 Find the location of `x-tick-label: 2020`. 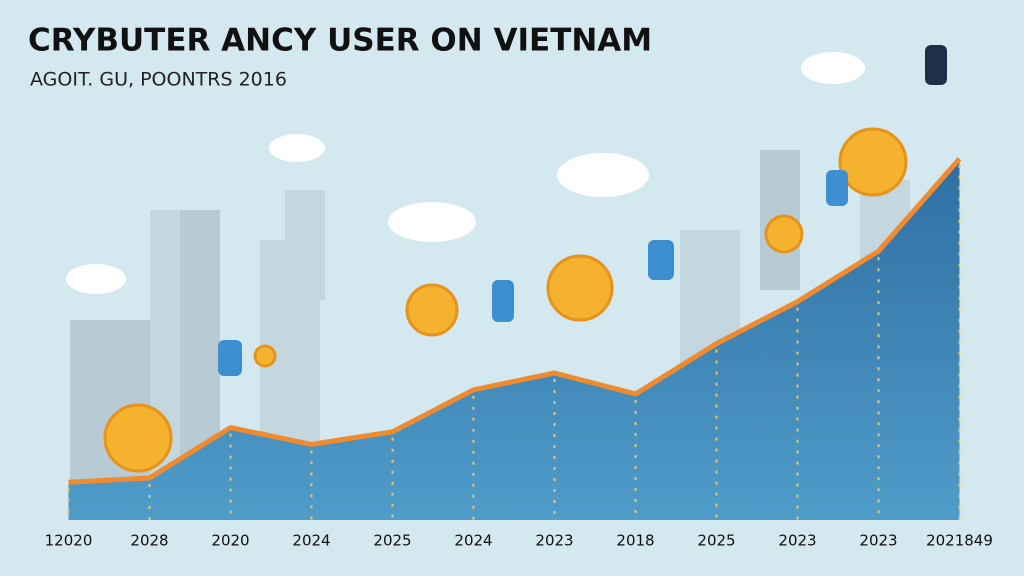

x-tick-label: 2020 is located at coordinates (230, 541).